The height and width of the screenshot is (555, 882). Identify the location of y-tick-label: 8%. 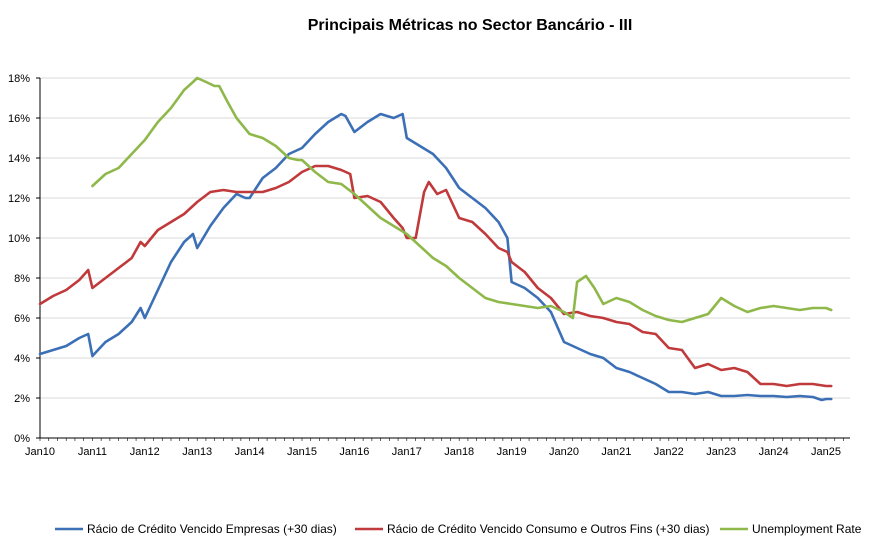
(22, 279).